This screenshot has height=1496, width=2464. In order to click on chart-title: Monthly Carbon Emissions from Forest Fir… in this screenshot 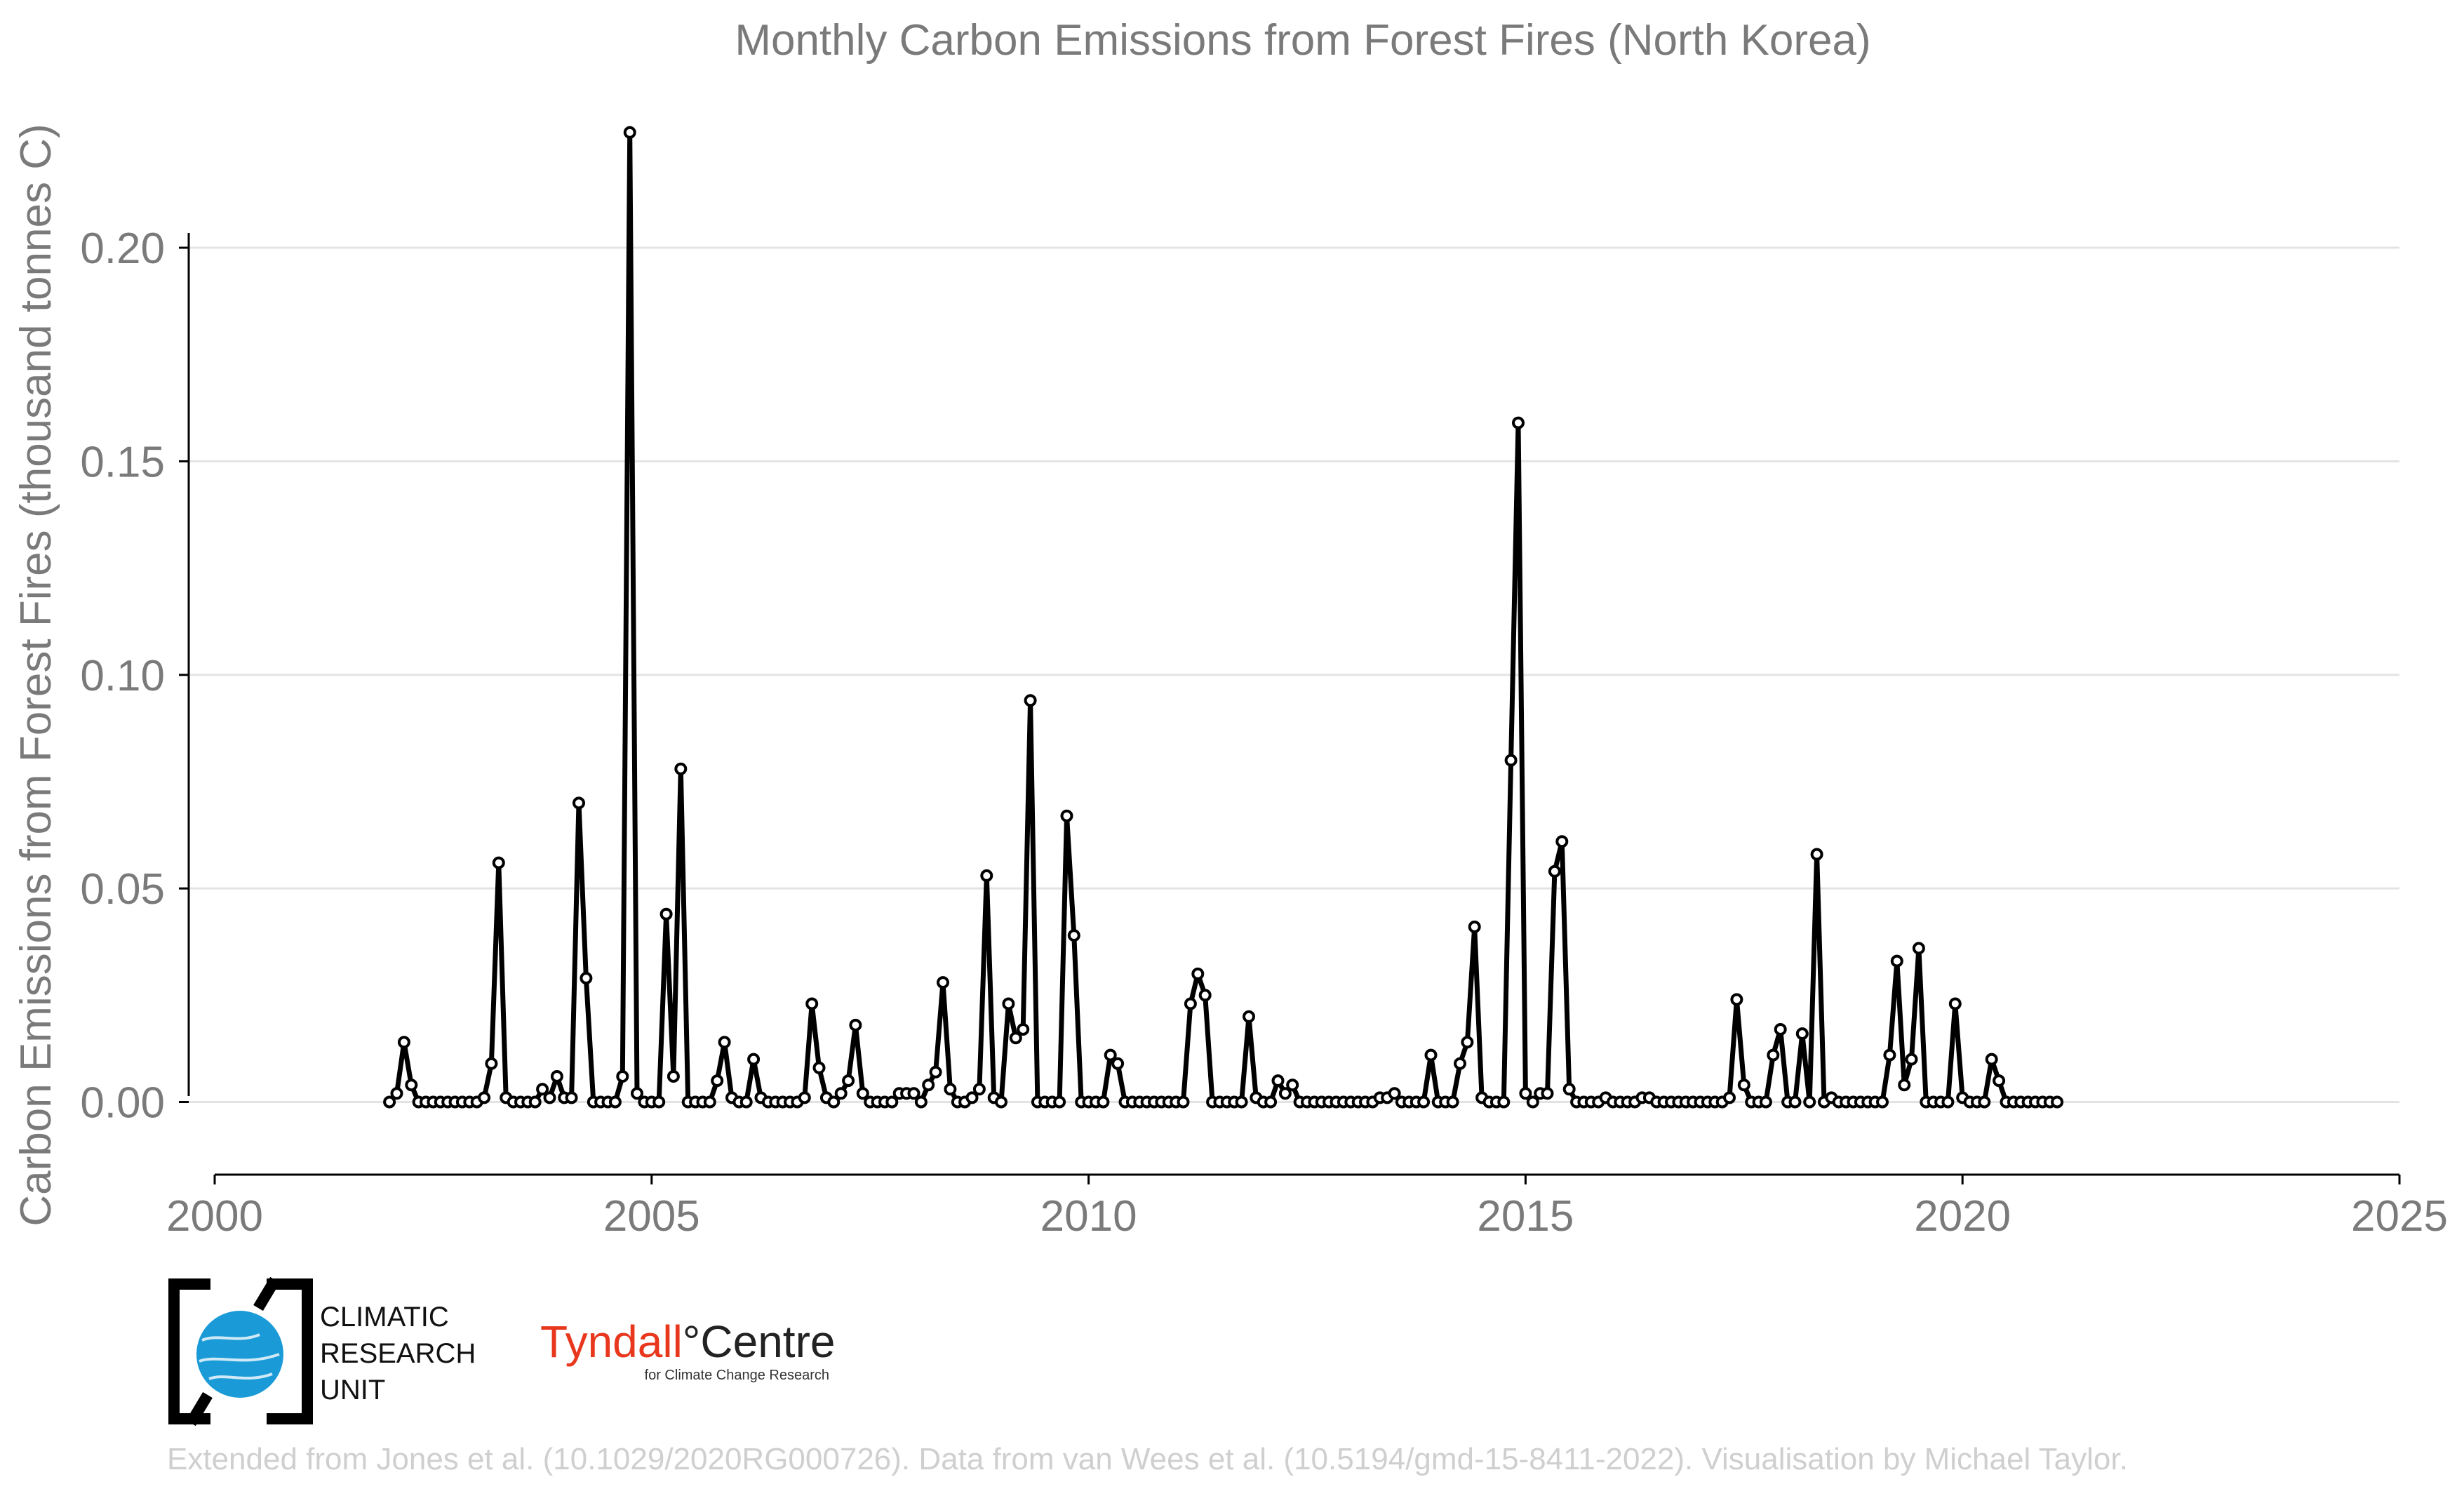, I will do `click(1302, 40)`.